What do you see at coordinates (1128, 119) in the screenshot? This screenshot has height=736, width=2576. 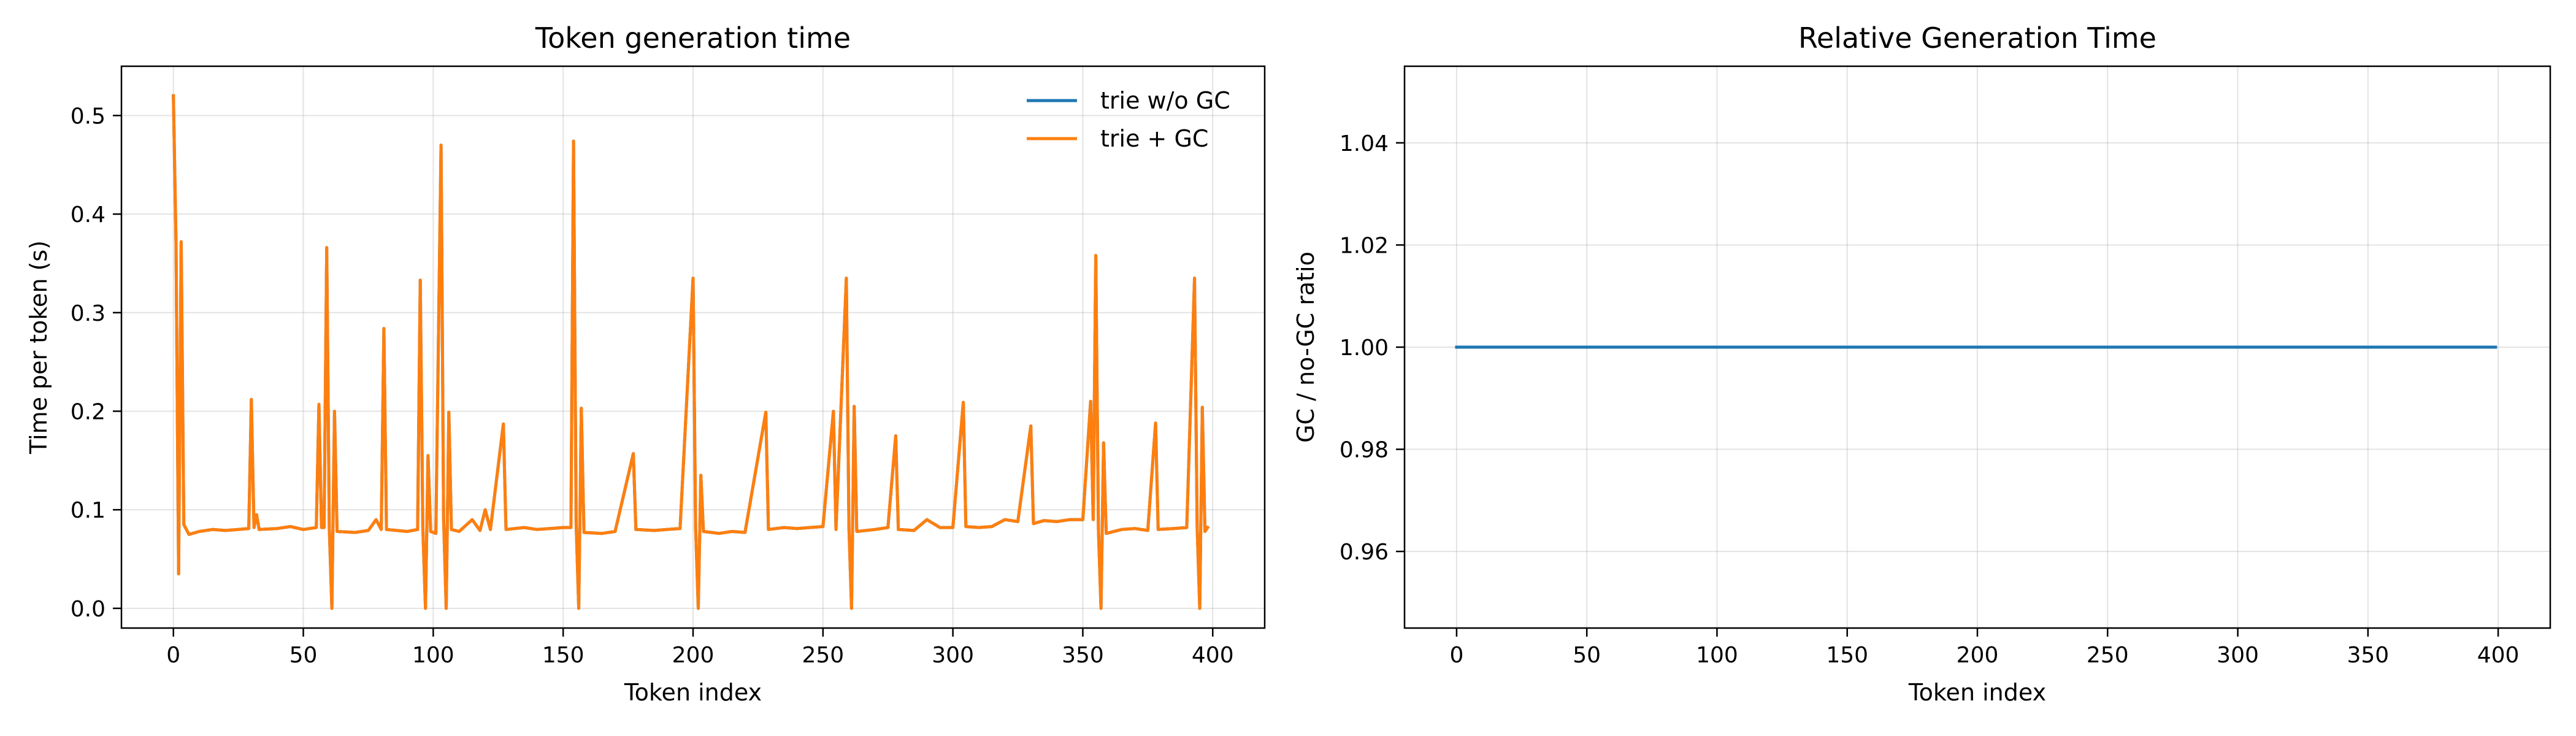 I see `legend: trie w/o GC trie + GC` at bounding box center [1128, 119].